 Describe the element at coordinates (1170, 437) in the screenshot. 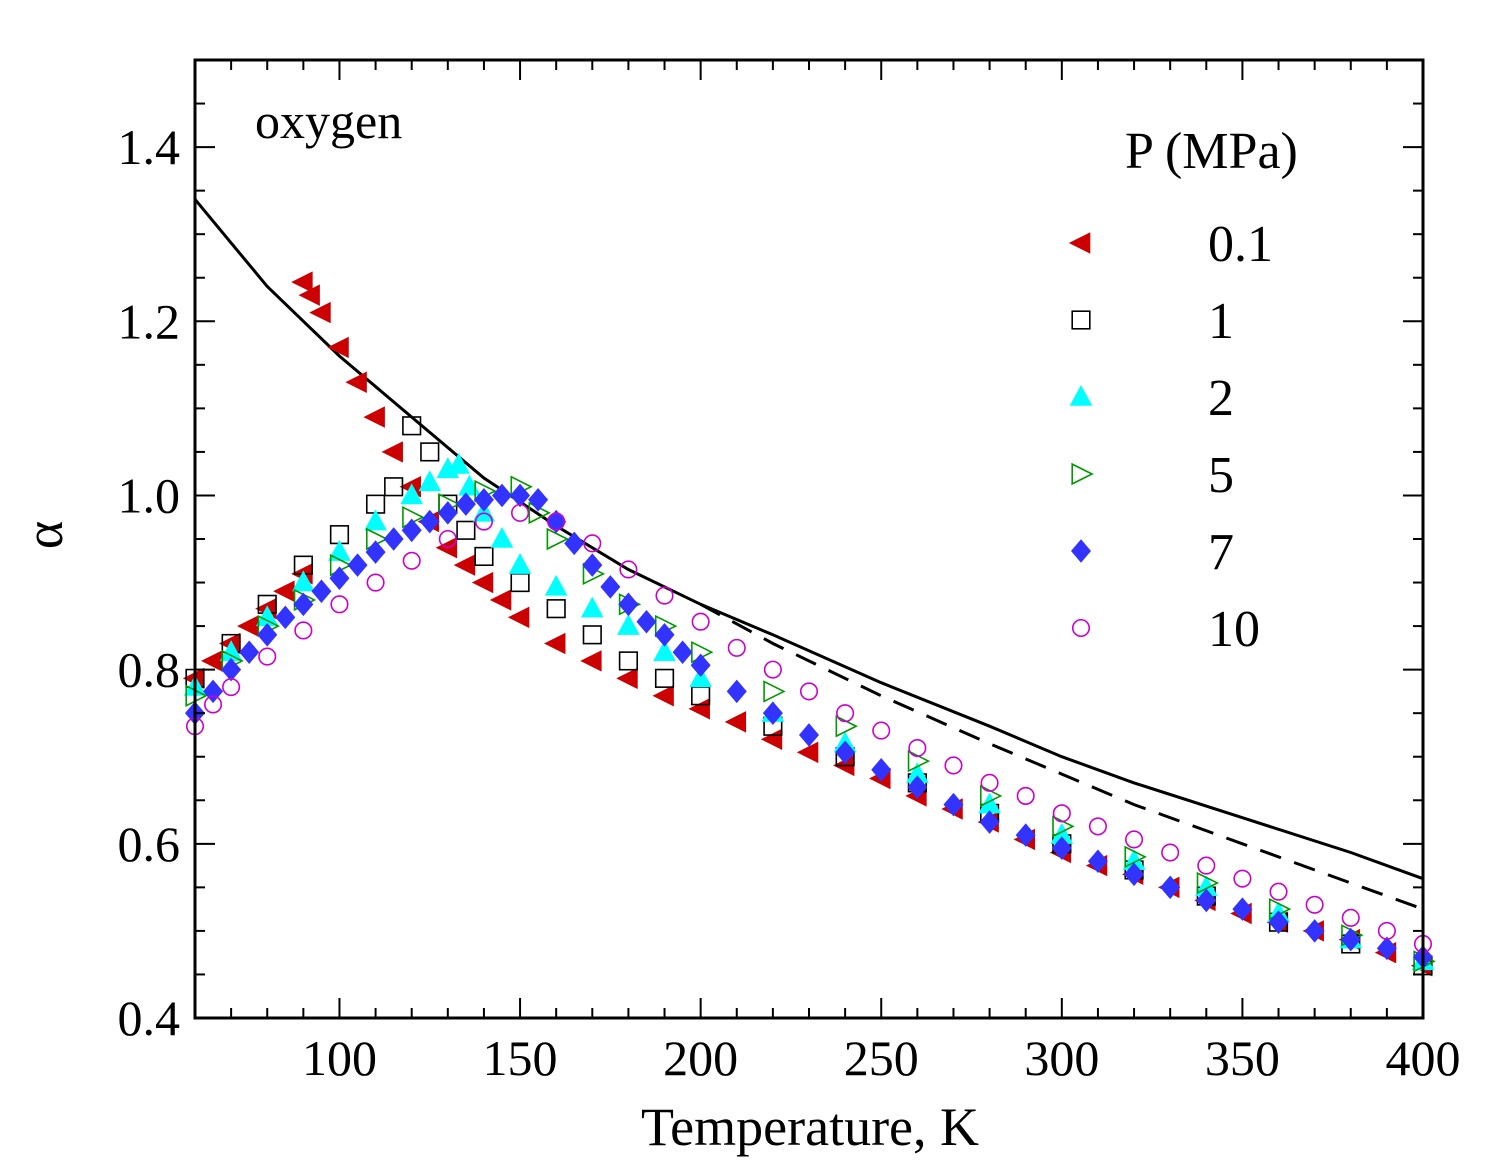

I see `legend: 0.1 1 2 5 7 10` at that location.